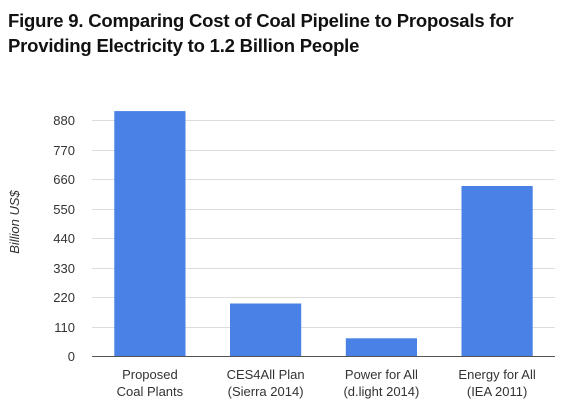  Describe the element at coordinates (381, 391) in the screenshot. I see `x-tick-label: (d.light 2014)` at that location.